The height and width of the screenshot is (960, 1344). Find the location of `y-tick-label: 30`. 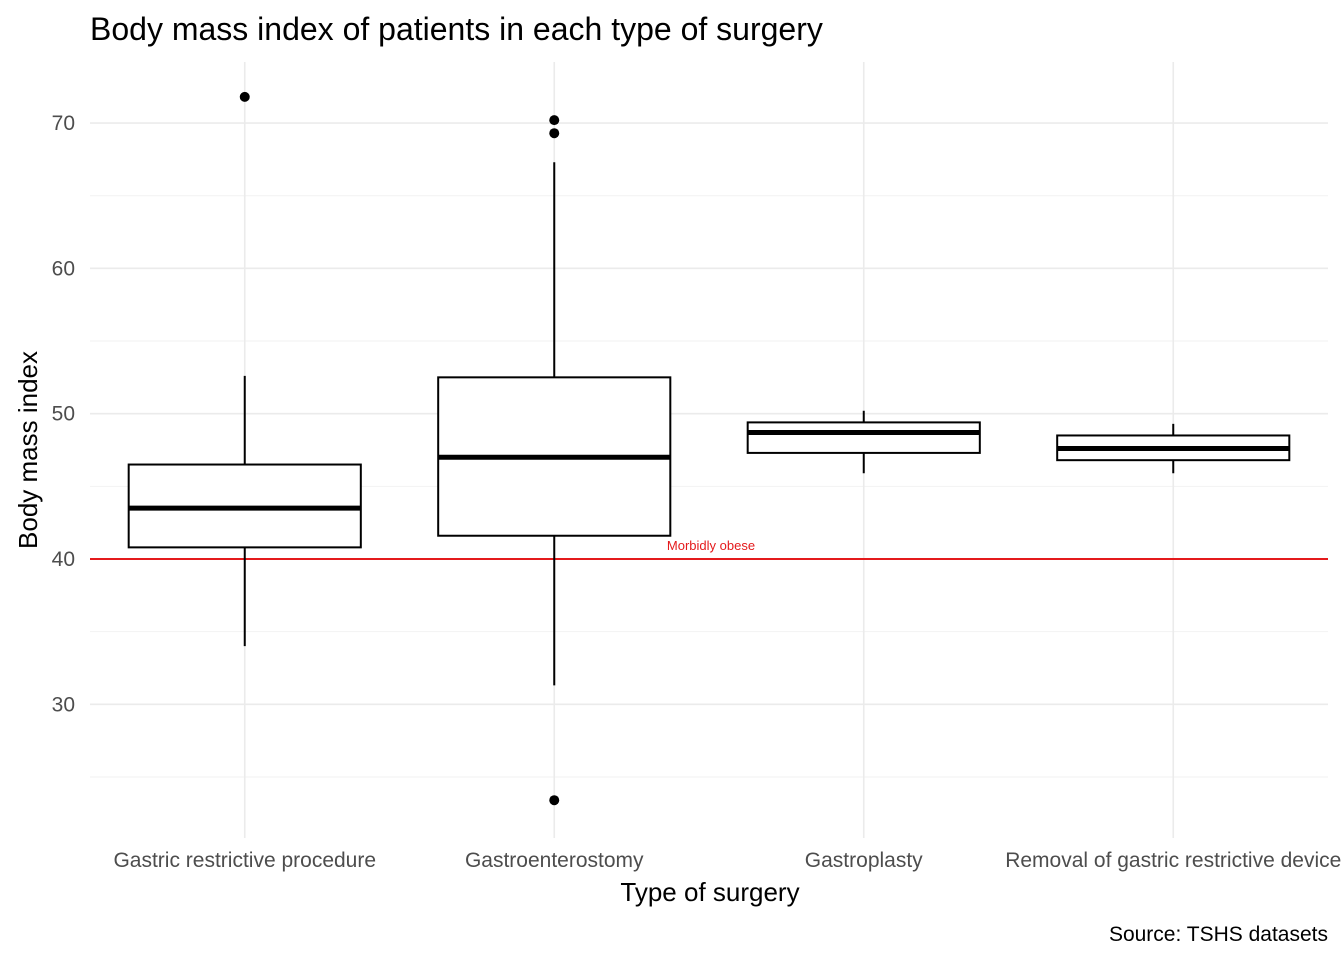

y-tick-label: 30 is located at coordinates (63, 704).